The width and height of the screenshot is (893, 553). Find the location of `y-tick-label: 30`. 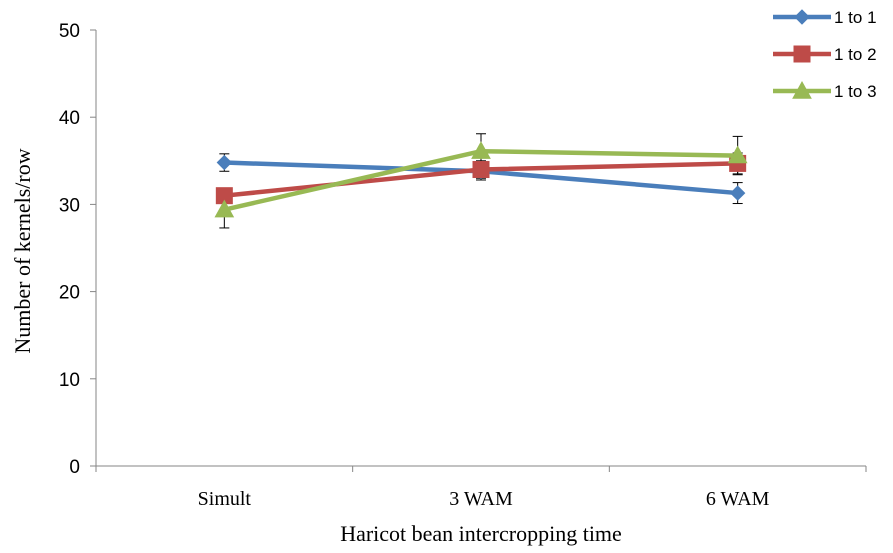

y-tick-label: 30 is located at coordinates (69, 205).